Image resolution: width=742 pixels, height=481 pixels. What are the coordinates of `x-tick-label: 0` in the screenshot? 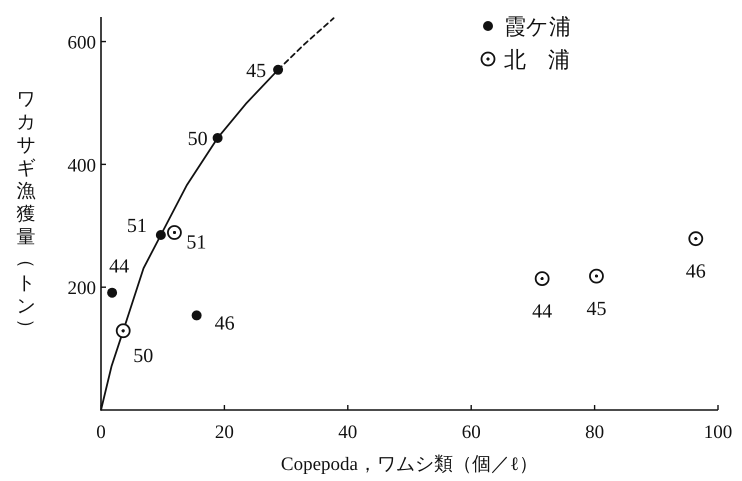 It's located at (101, 432).